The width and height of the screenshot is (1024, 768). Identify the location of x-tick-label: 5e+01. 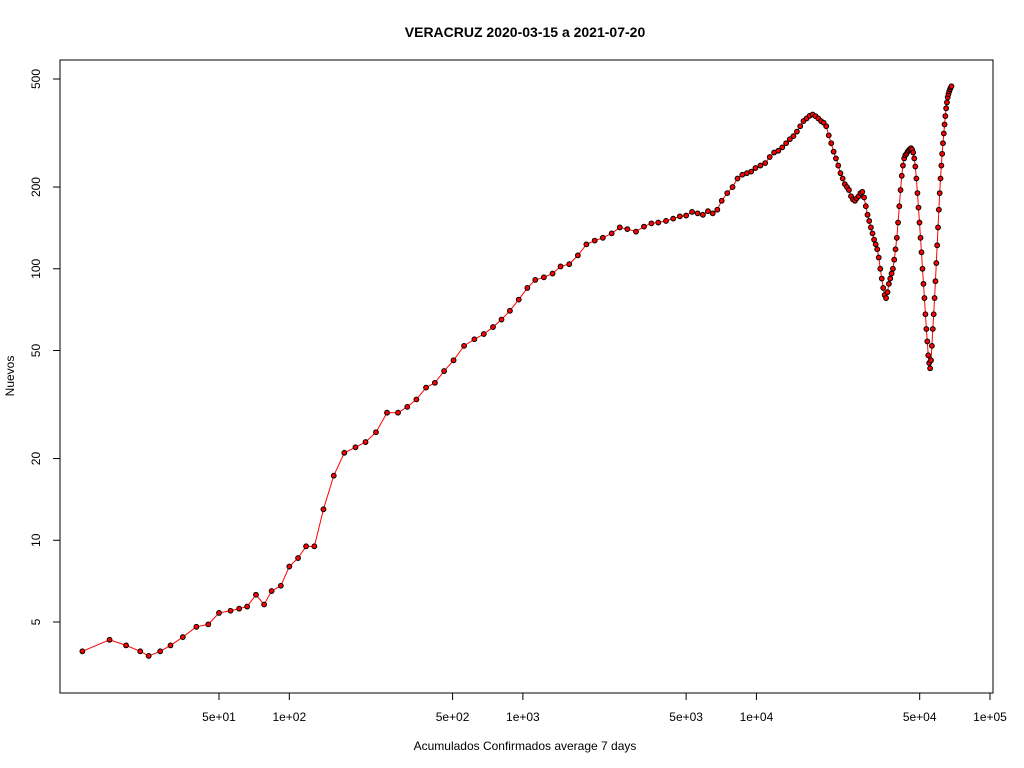
(219, 717).